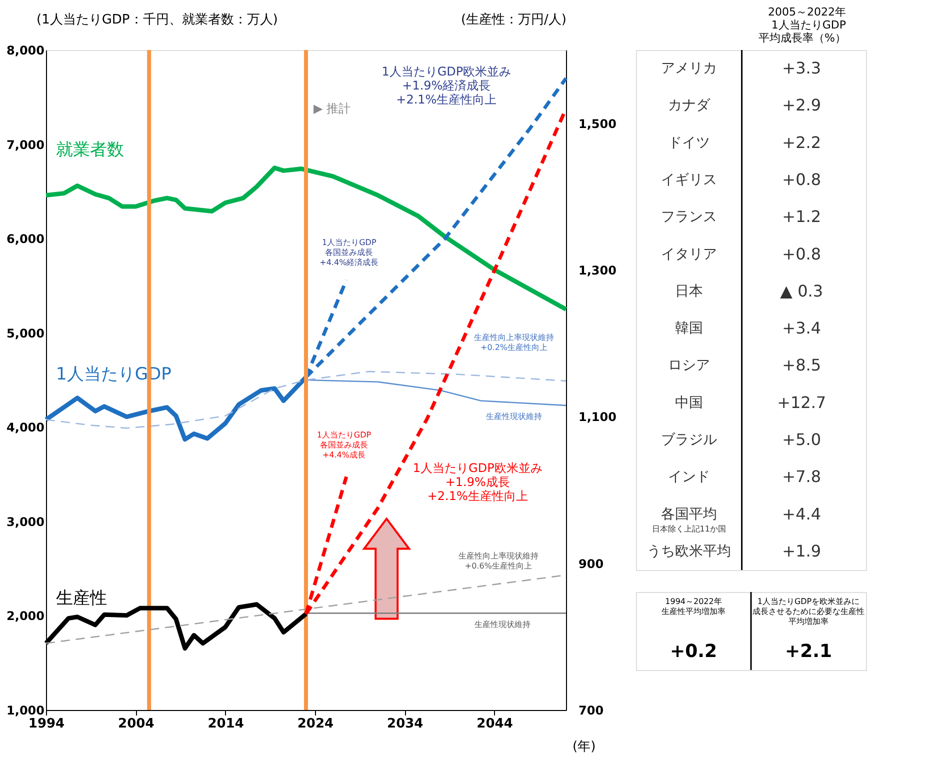  Describe the element at coordinates (81, 598) in the screenshot. I see `series-label: 生産性` at that location.